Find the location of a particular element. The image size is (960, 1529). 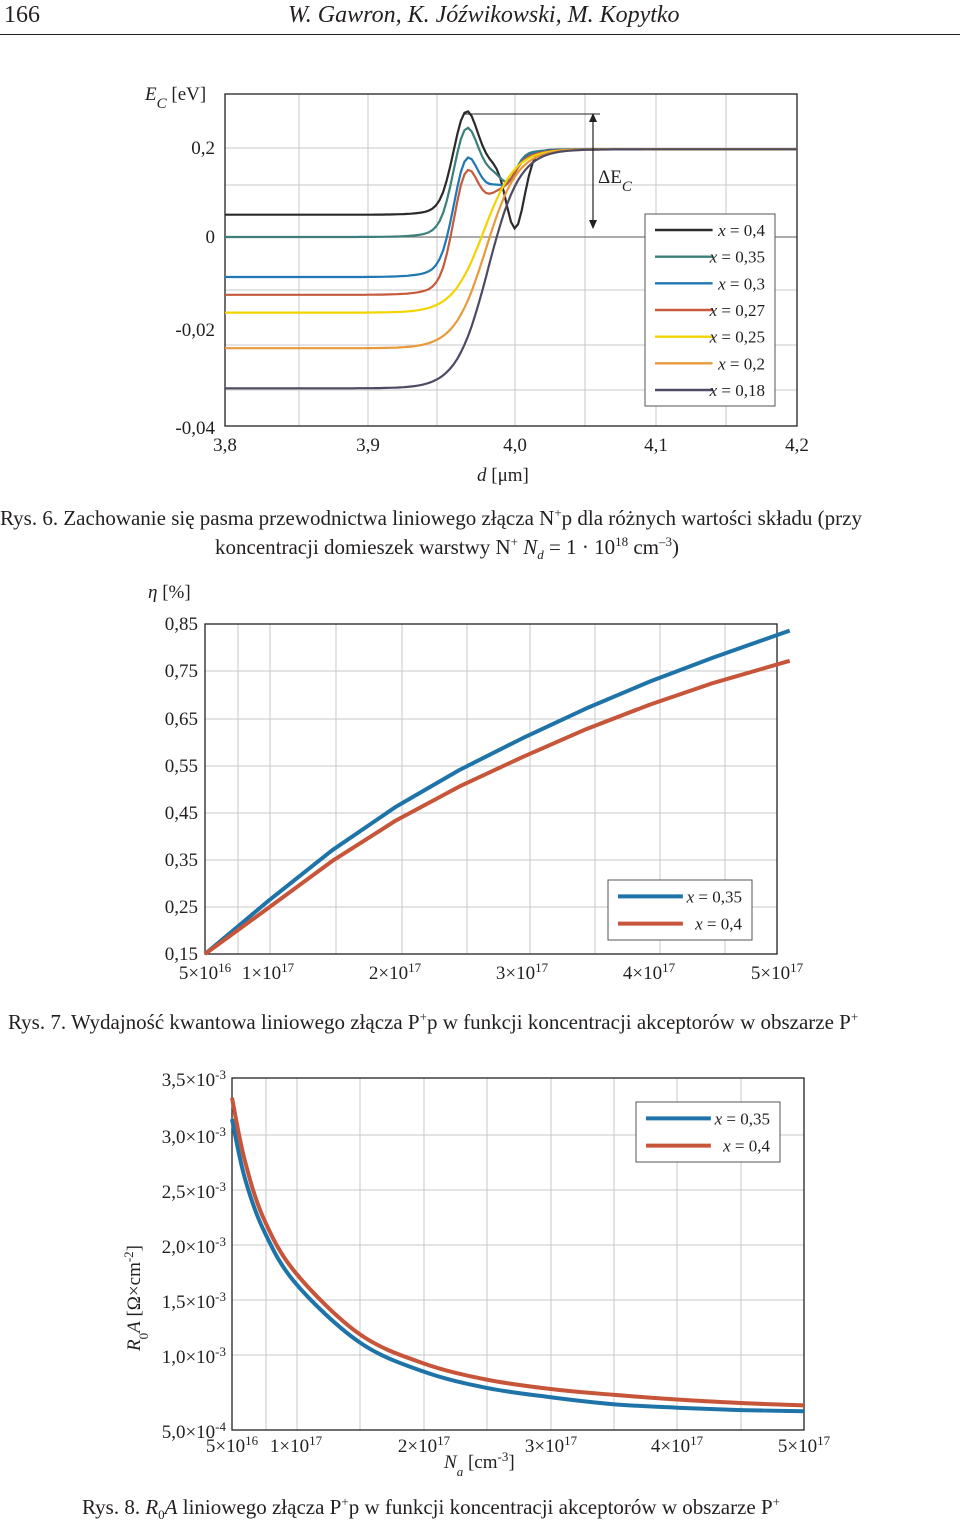

fig7-legend: x = 0,35 x = 0,4 is located at coordinates (680, 910).